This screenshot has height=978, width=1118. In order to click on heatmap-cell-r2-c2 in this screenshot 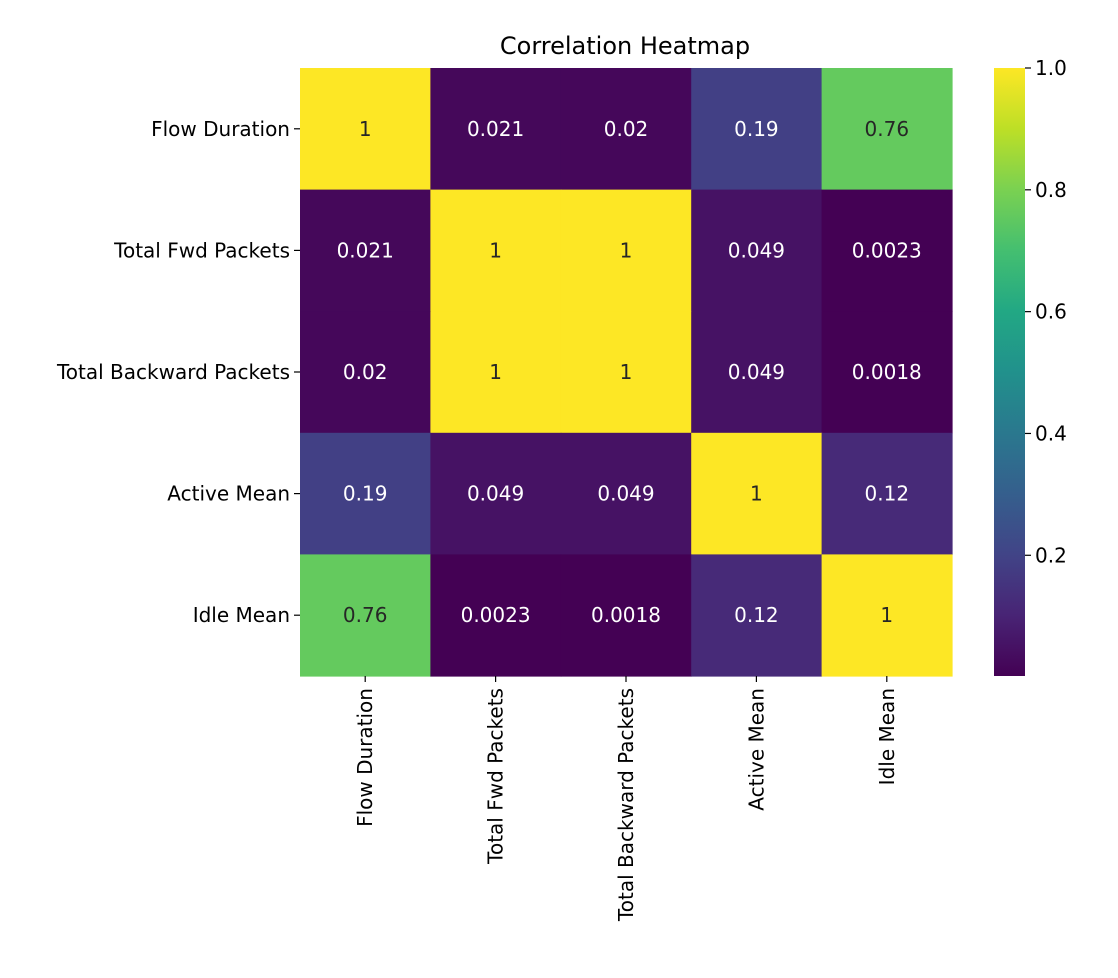, I will do `click(626, 372)`.